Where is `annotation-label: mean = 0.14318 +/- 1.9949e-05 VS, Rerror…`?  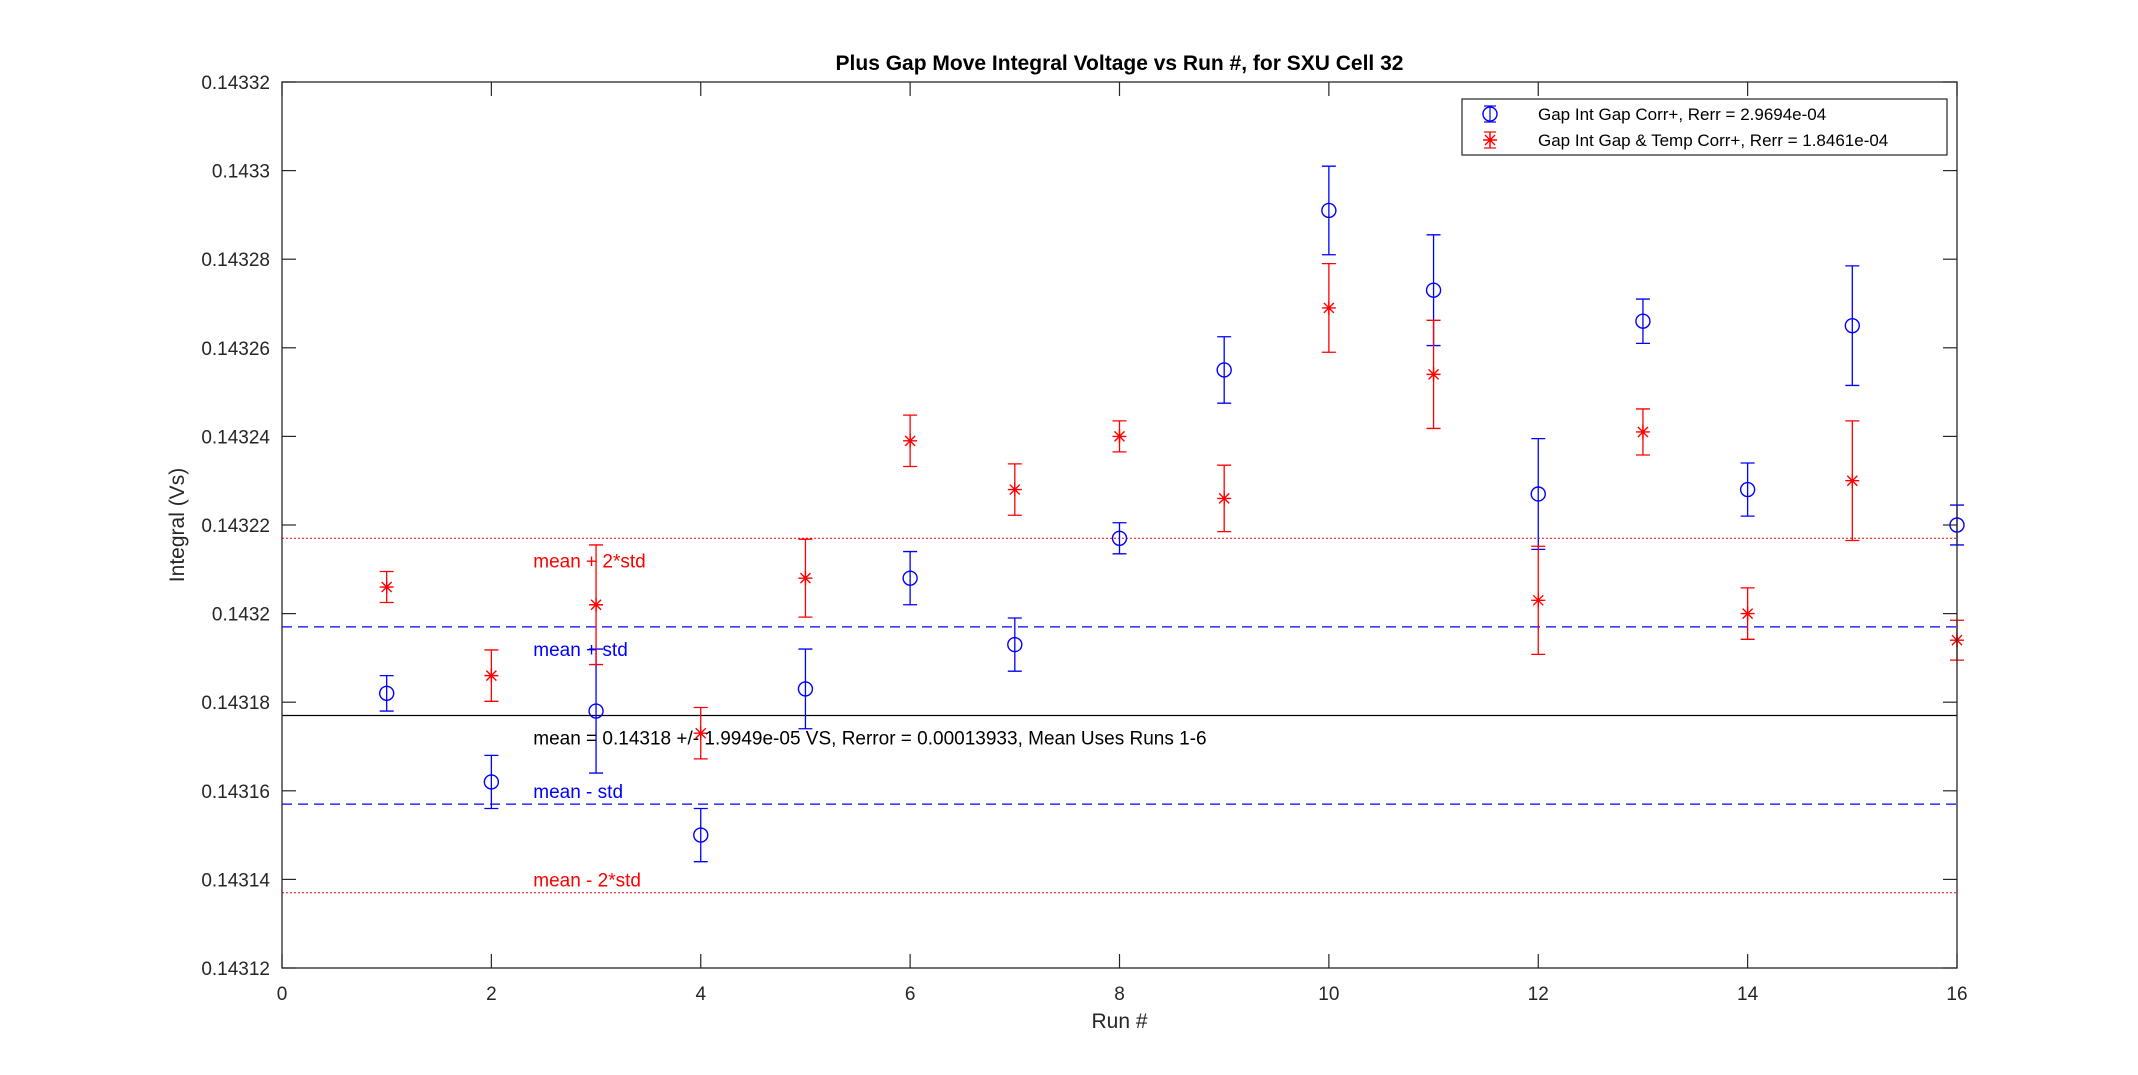
annotation-label: mean = 0.14318 +/- 1.9949e-05 VS, Rerror… is located at coordinates (869, 739).